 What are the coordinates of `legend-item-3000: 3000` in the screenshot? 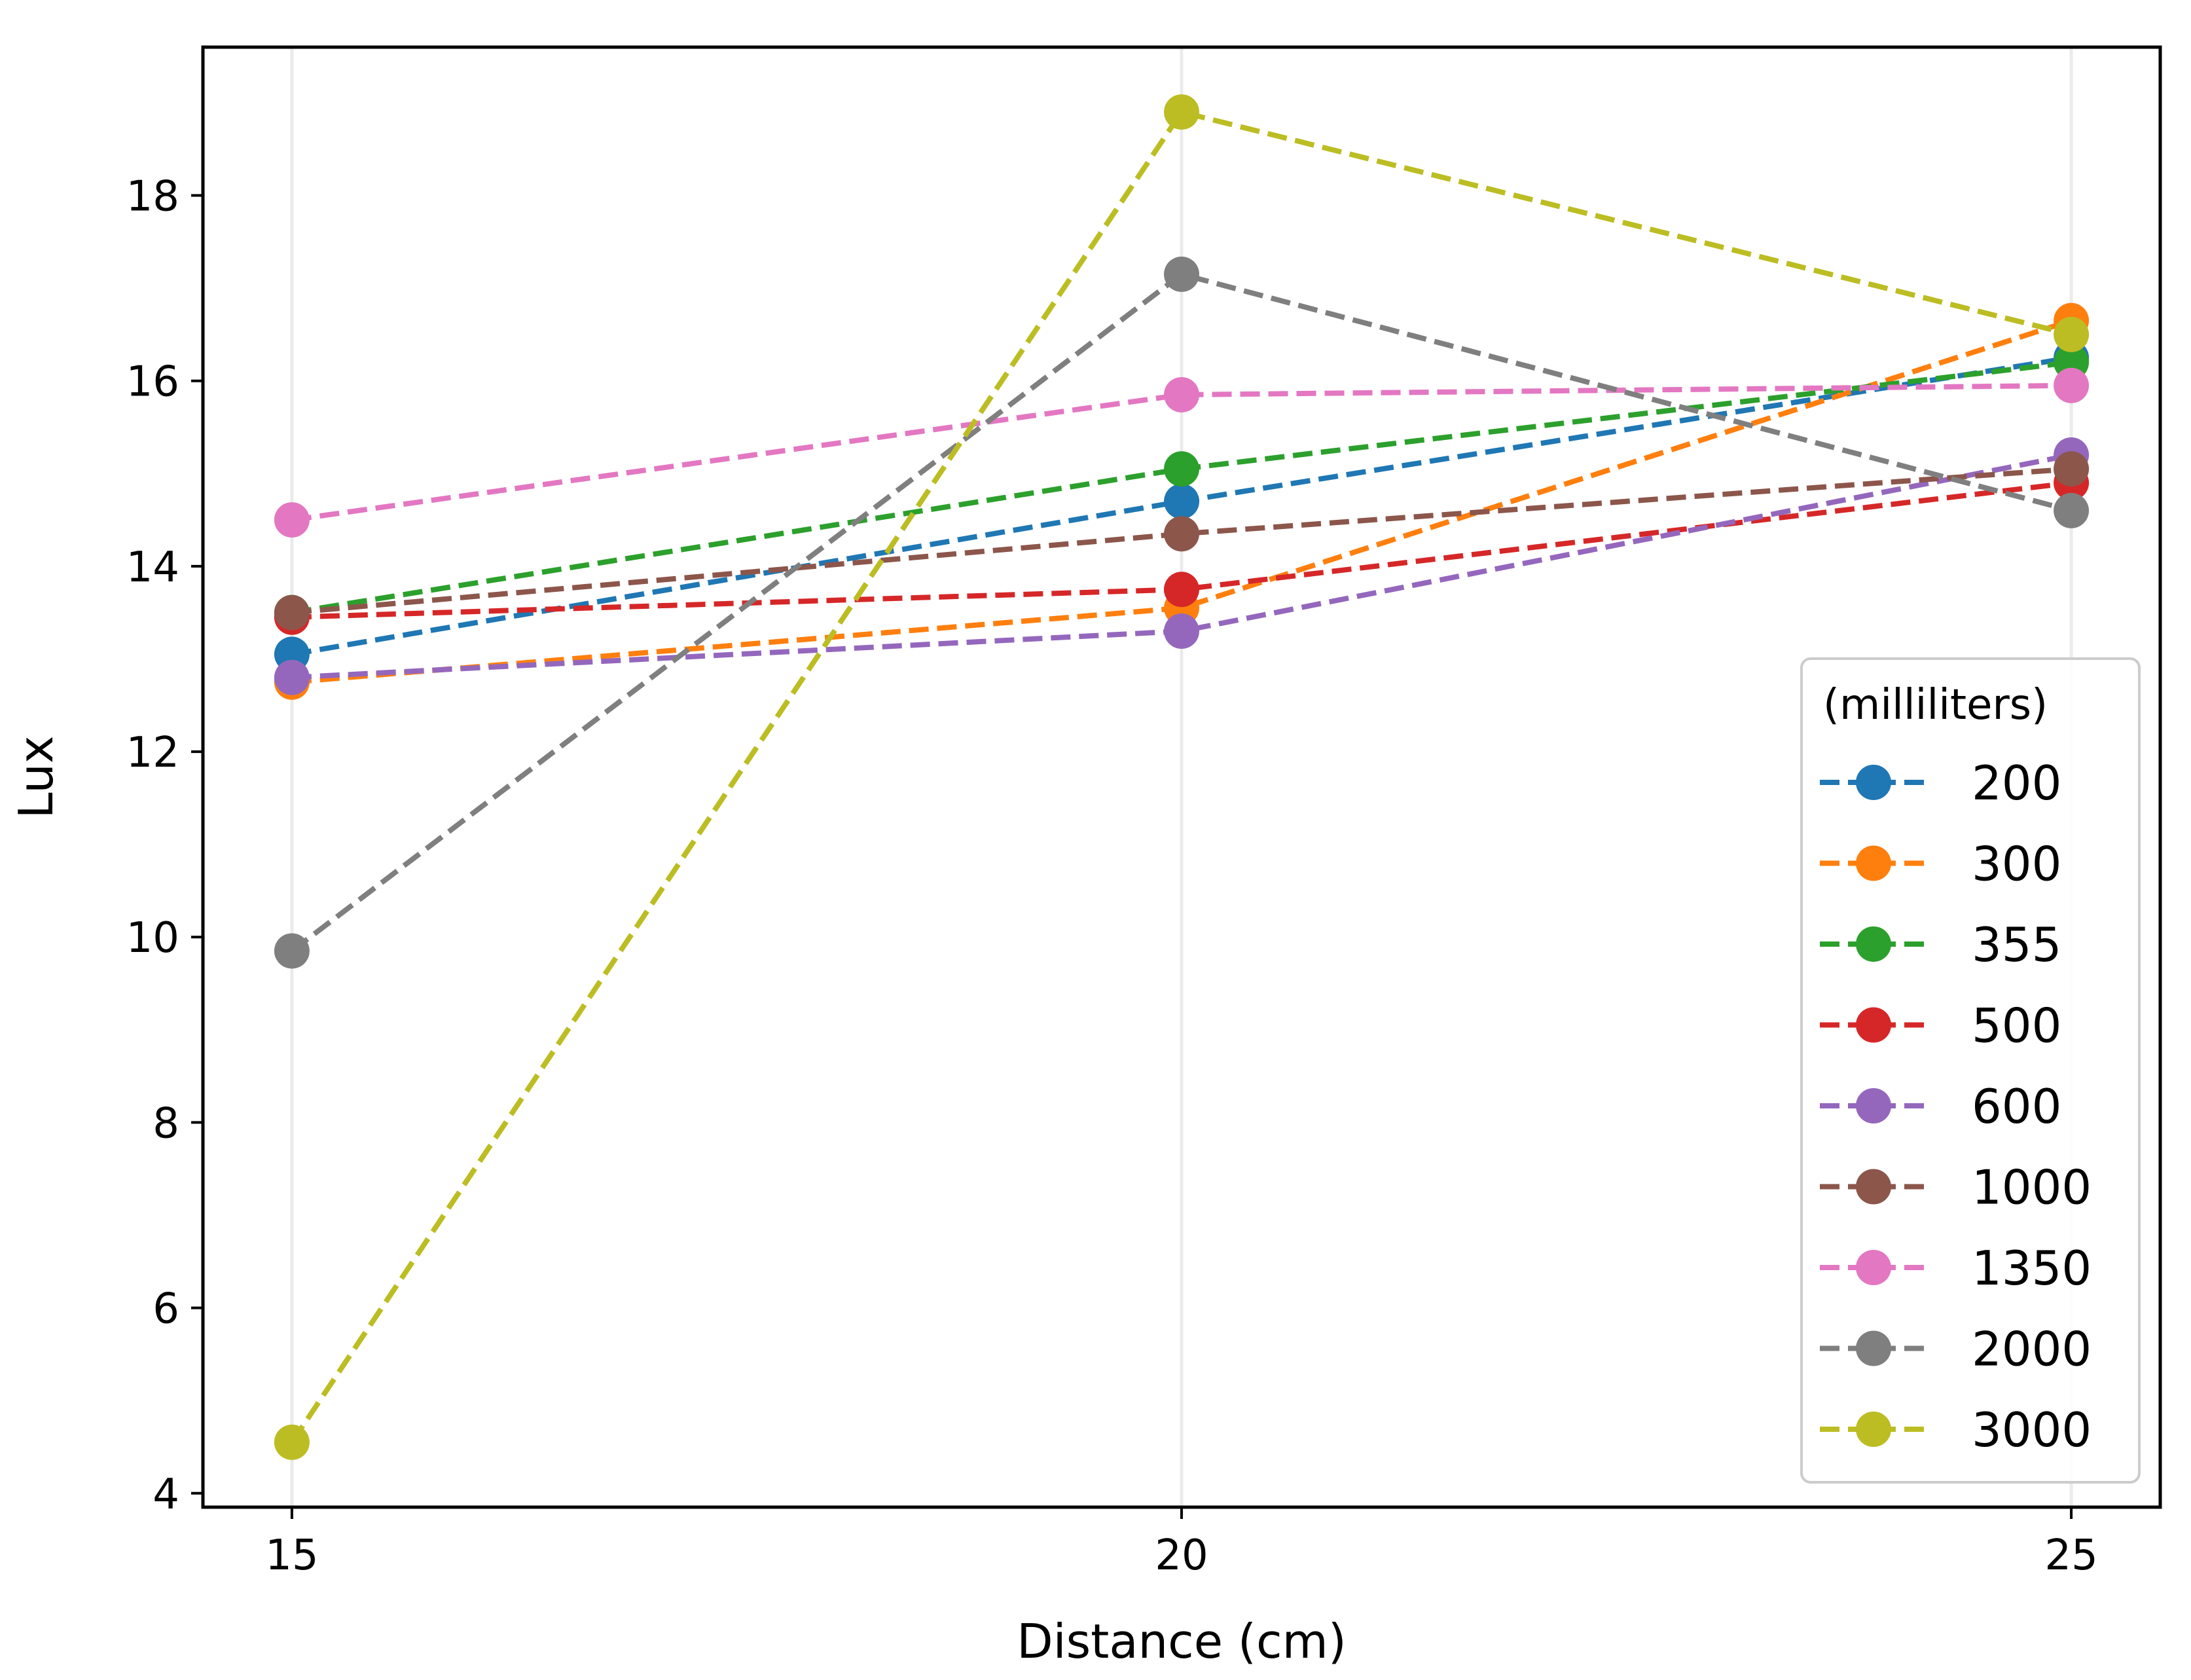 It's located at (1956, 1429).